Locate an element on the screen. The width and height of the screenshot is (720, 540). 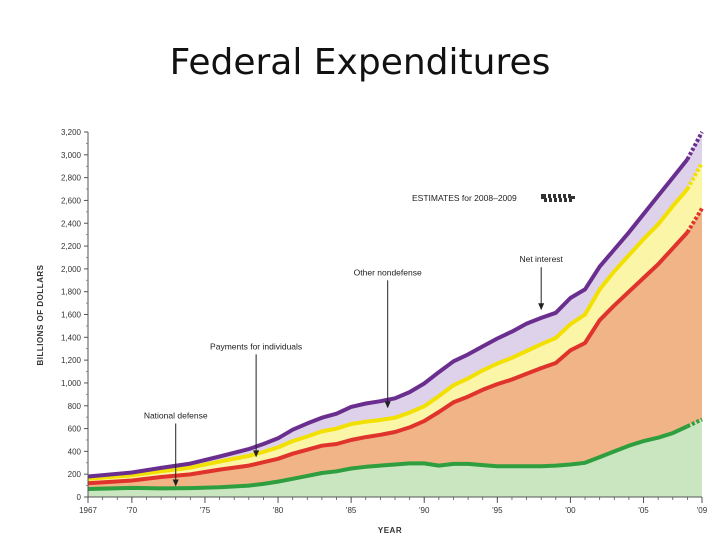
x-tick-label: '09 is located at coordinates (702, 510).